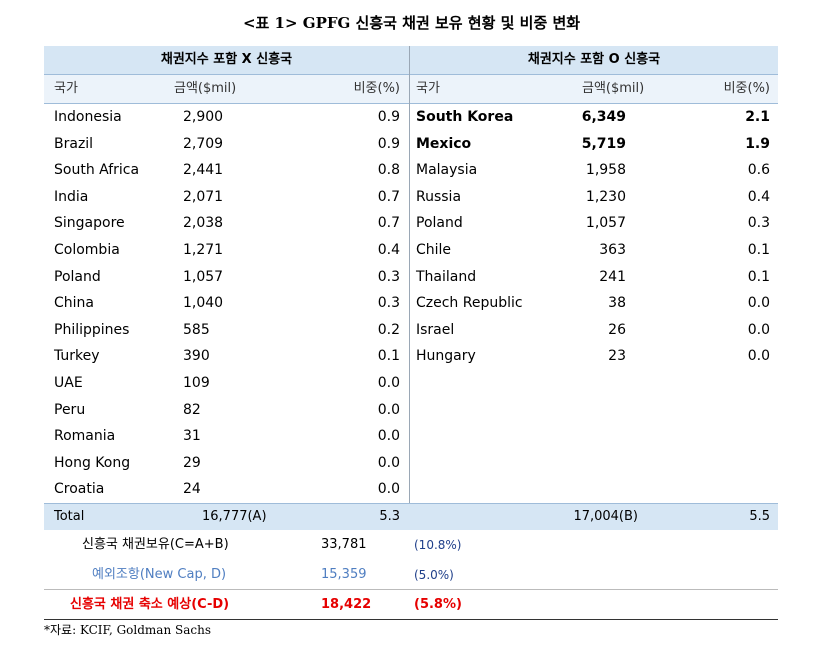  What do you see at coordinates (346, 604) in the screenshot?
I see `summary-value: 18,422` at bounding box center [346, 604].